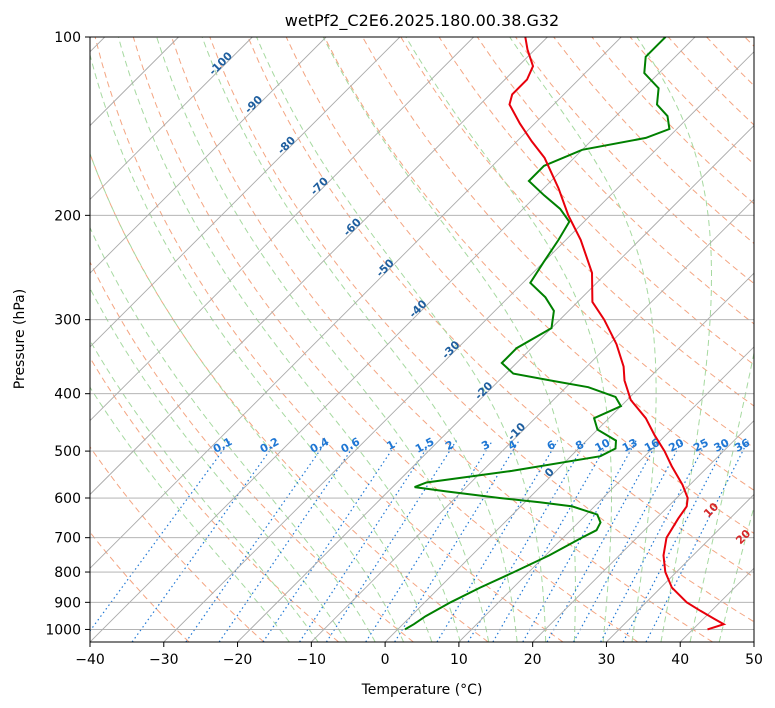  What do you see at coordinates (67, 499) in the screenshot?
I see `y-tick-label: 600` at bounding box center [67, 499].